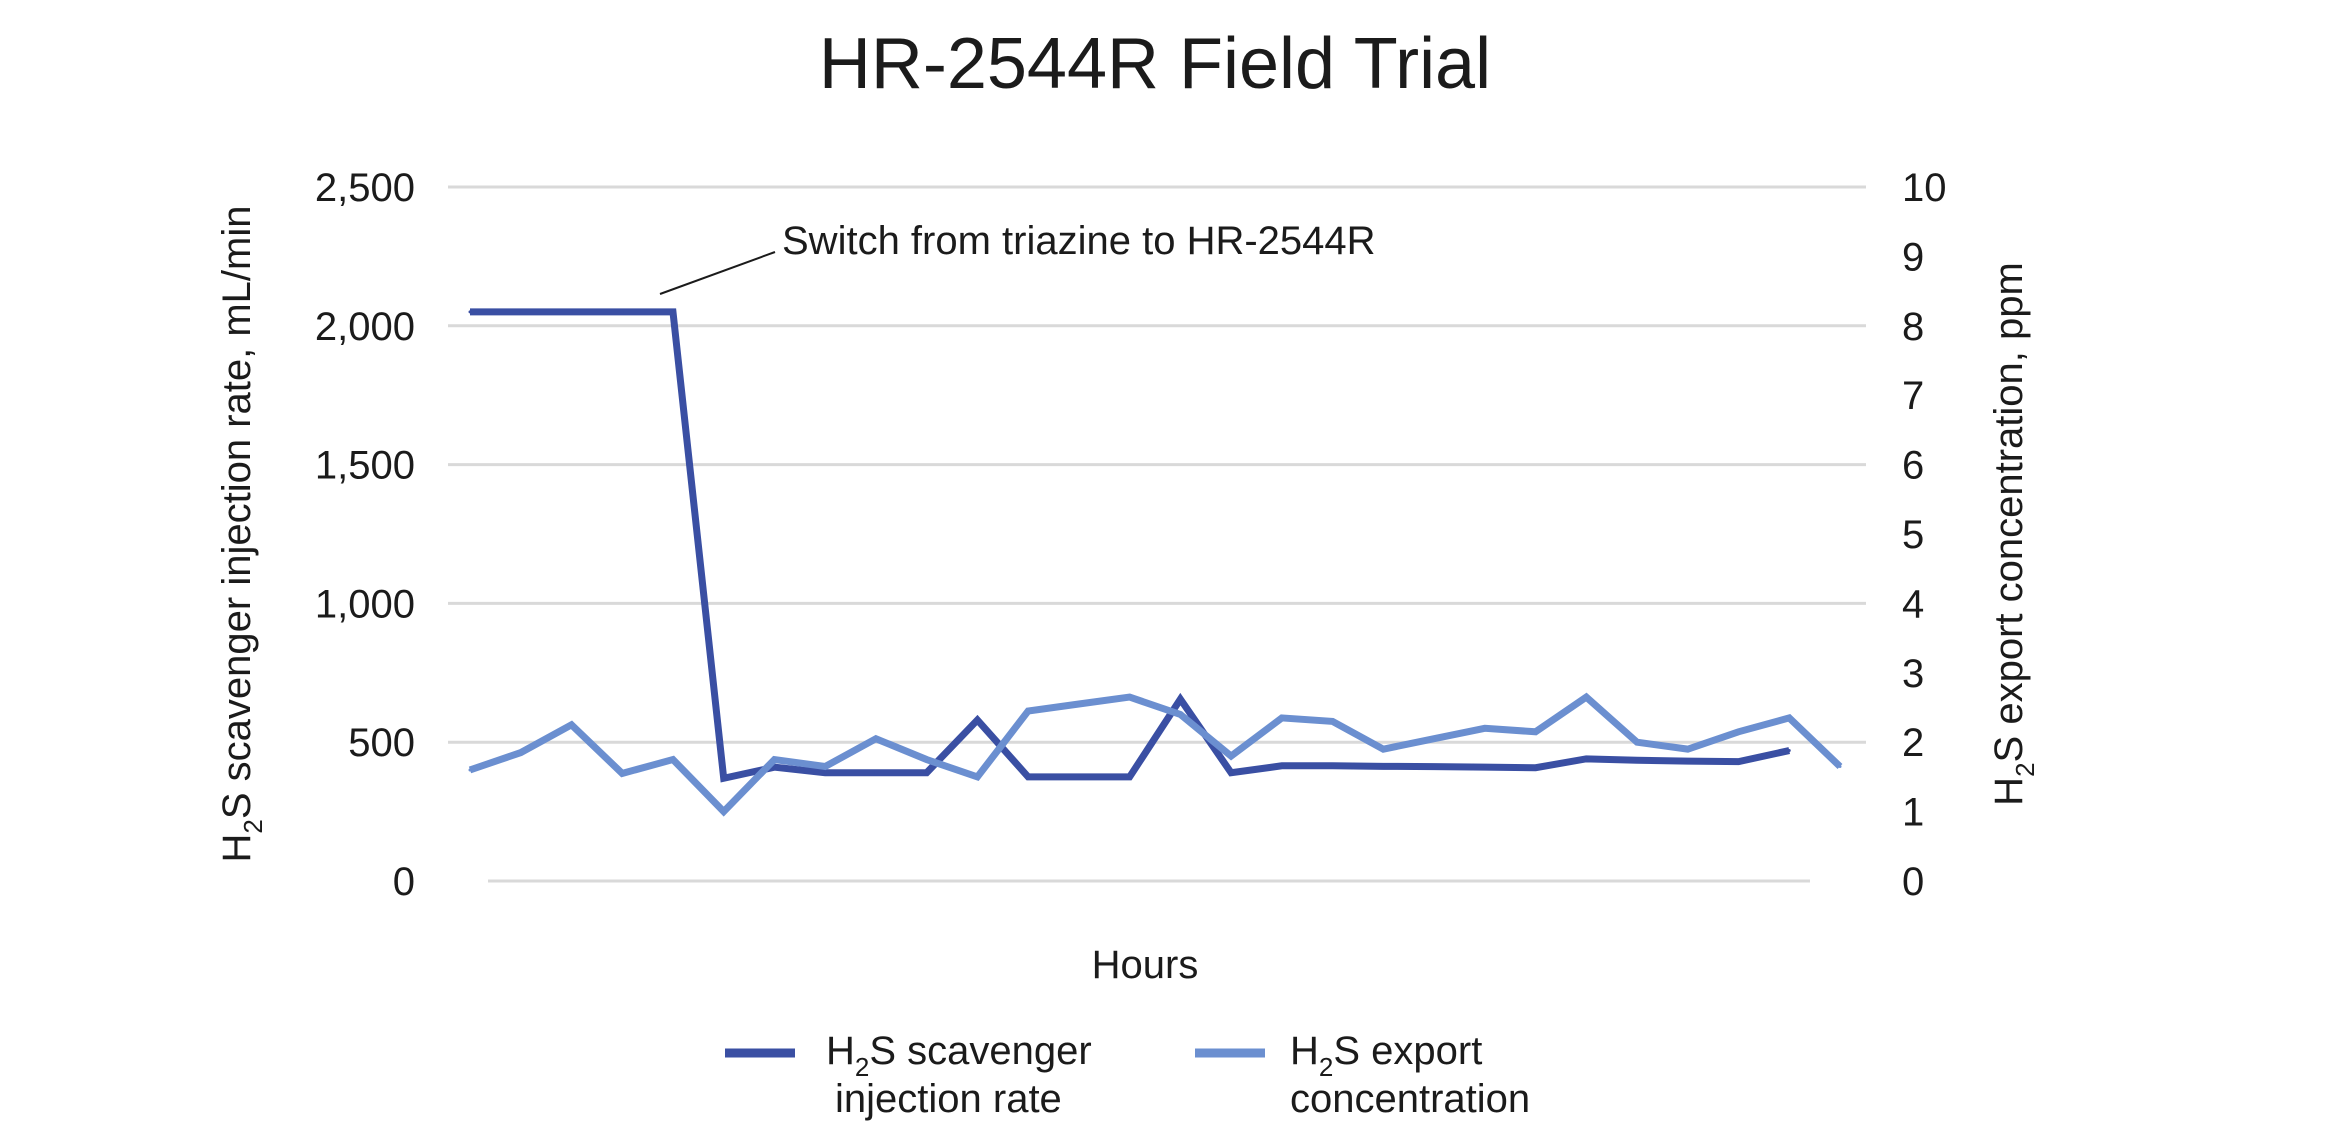  Describe the element at coordinates (1913, 743) in the screenshot. I see `right-tick-label: 2` at that location.